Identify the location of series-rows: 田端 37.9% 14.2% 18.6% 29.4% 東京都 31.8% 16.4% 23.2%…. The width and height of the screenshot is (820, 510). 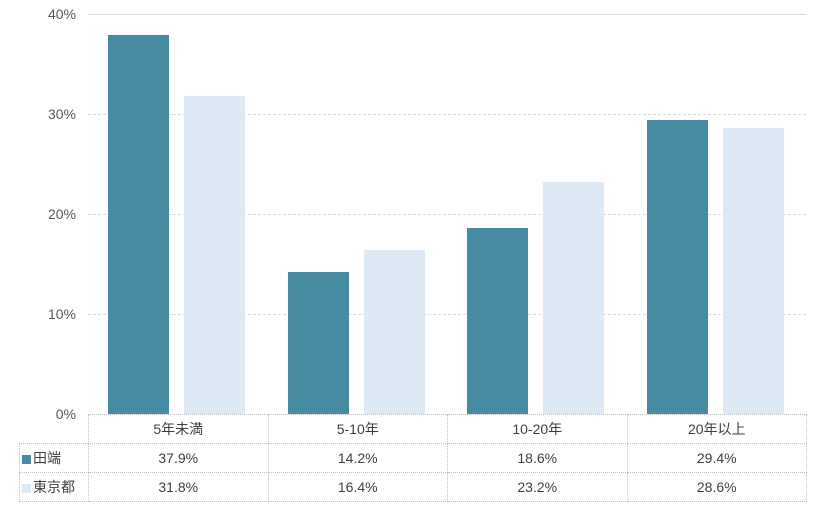
(413, 472).